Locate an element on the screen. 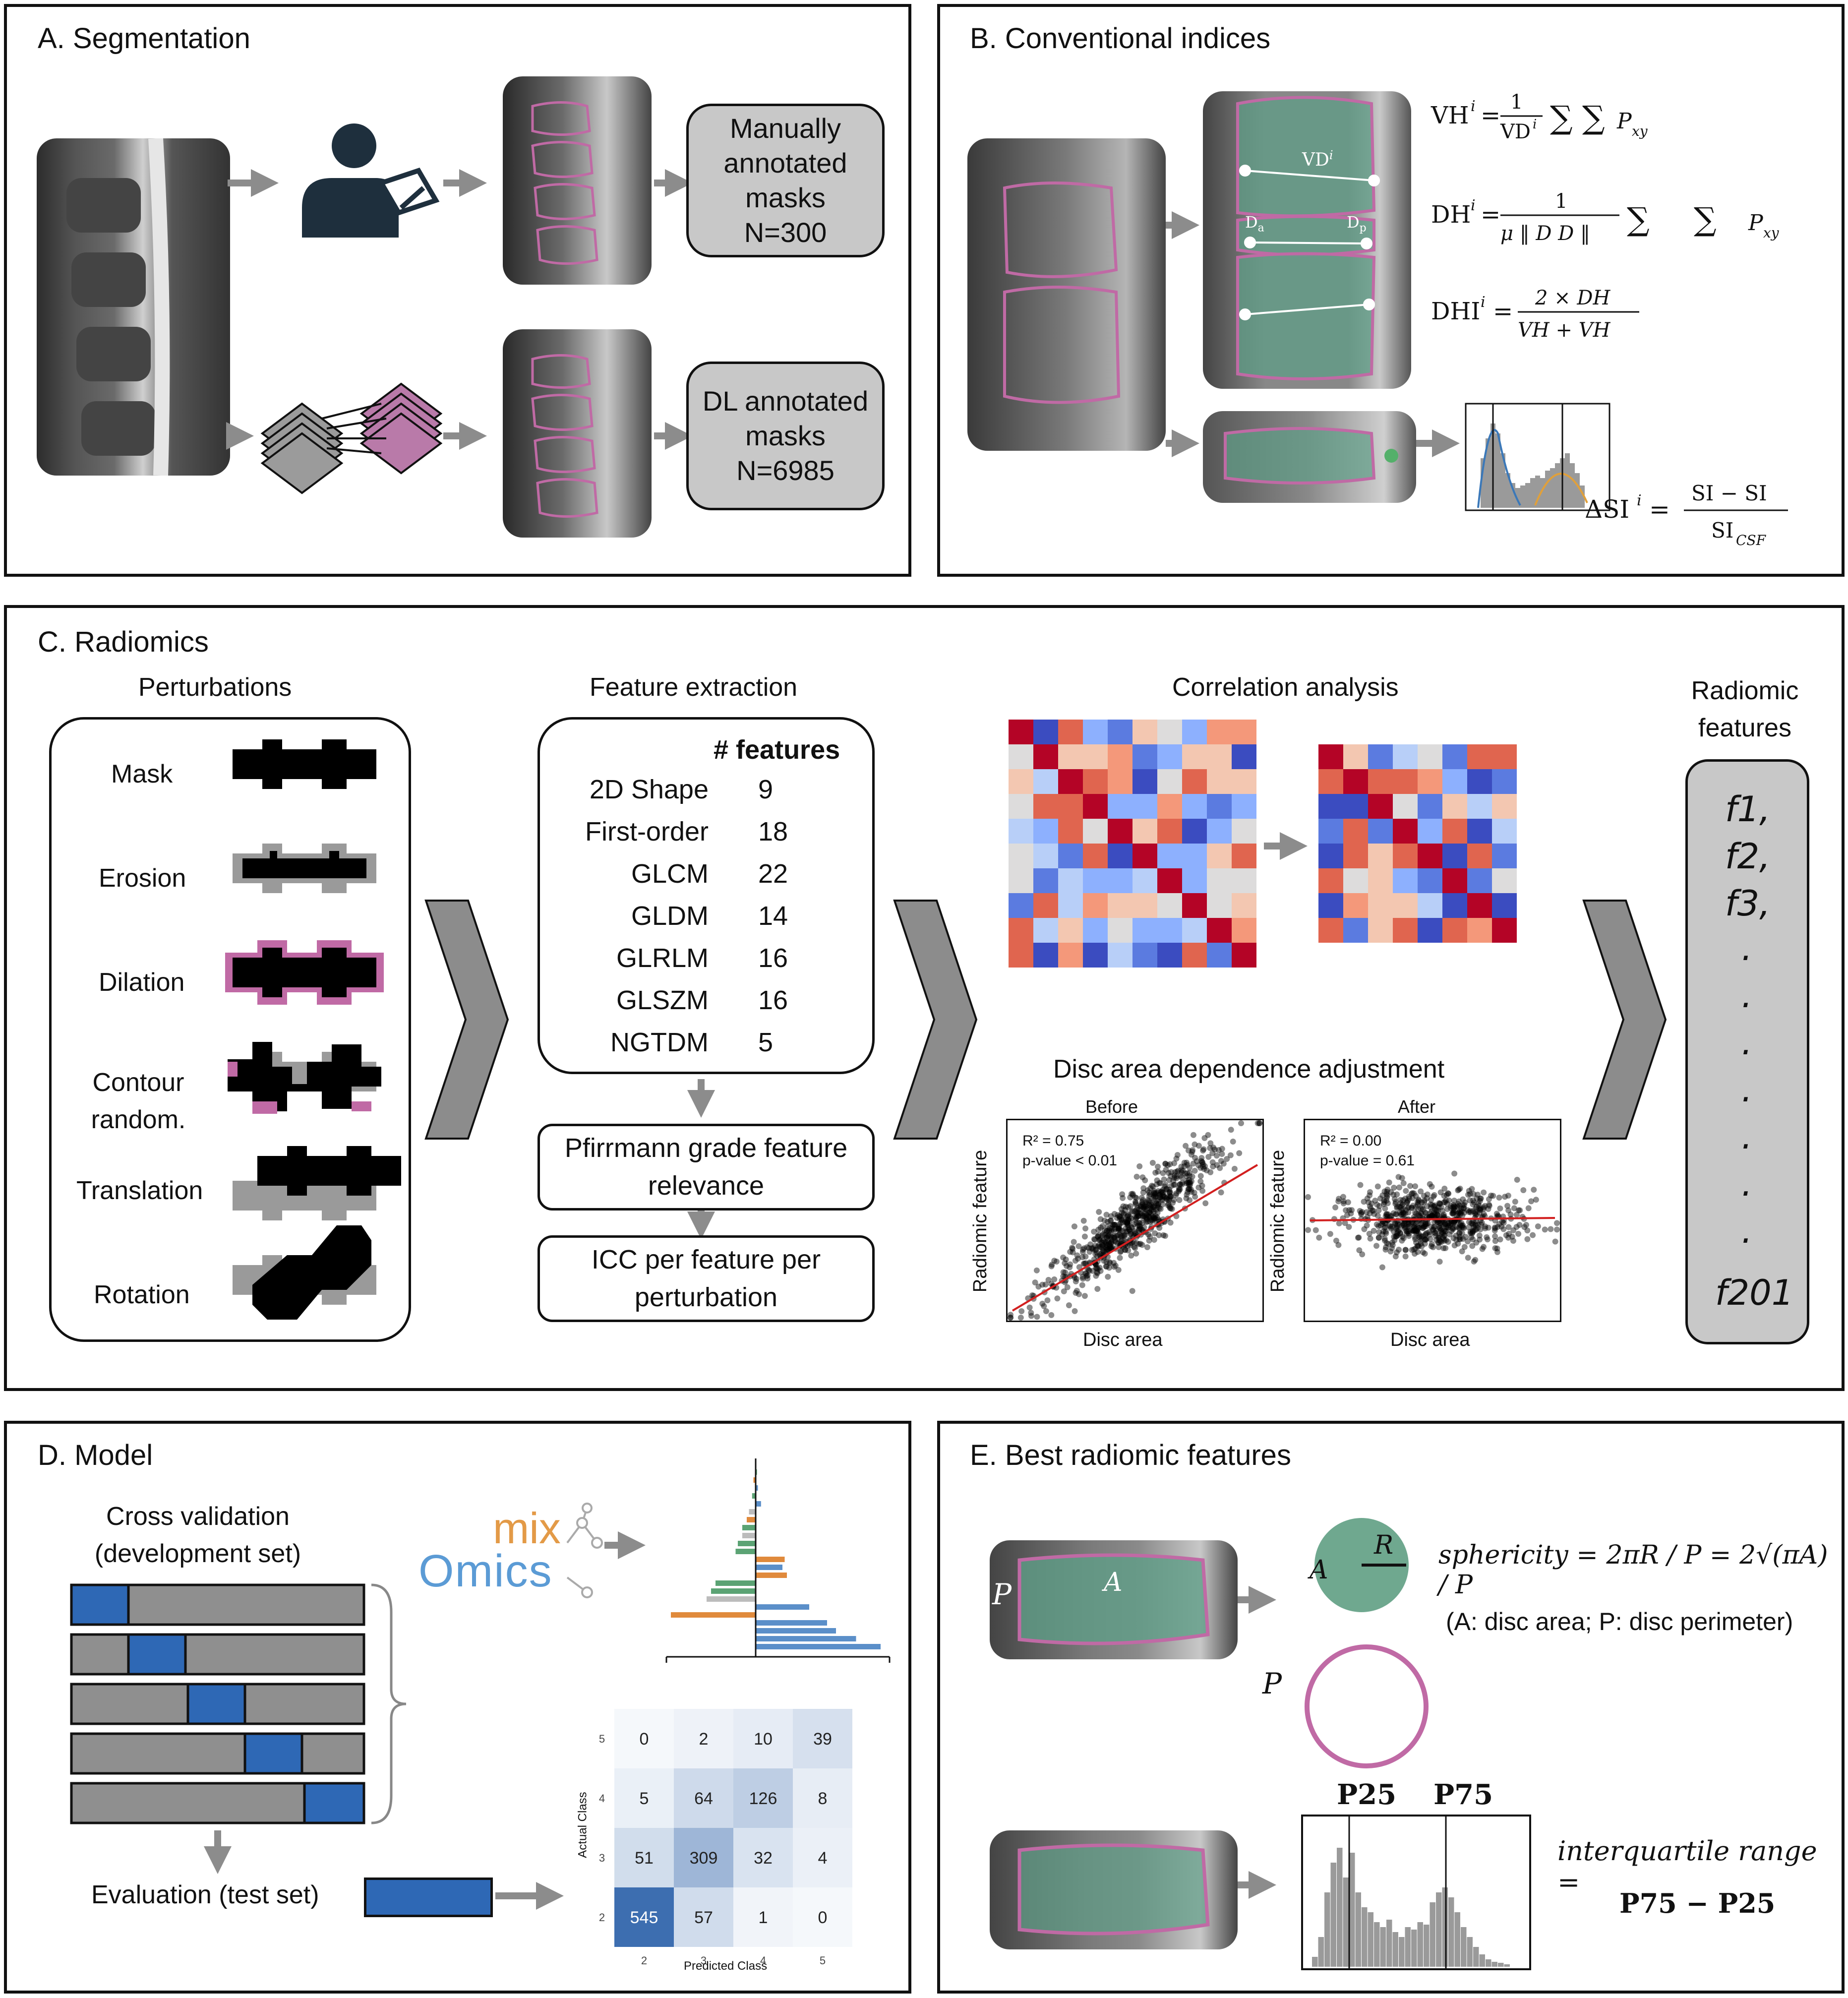 The image size is (1848, 1998). svg-text: ΔSI is located at coordinates (1607, 509).